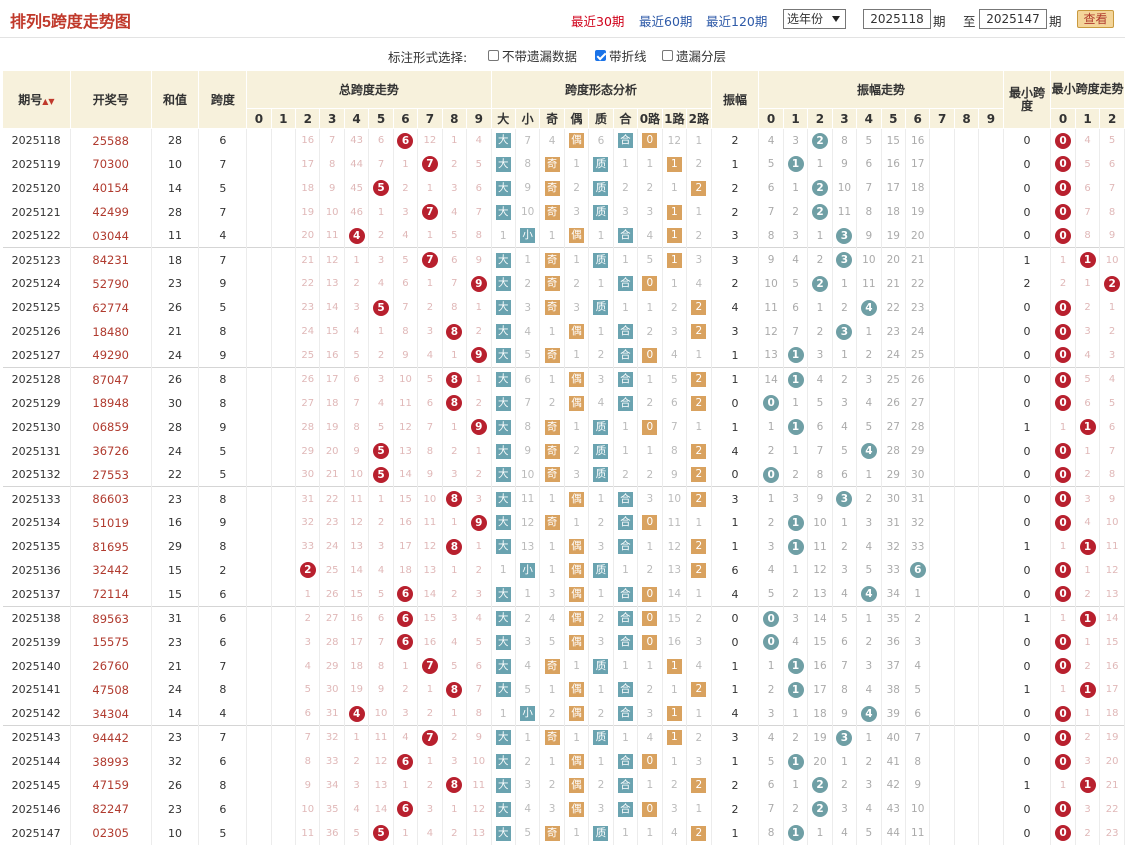 The width and height of the screenshot is (1125, 847). What do you see at coordinates (666, 21) in the screenshot?
I see `period-60-link: 最近60期` at bounding box center [666, 21].